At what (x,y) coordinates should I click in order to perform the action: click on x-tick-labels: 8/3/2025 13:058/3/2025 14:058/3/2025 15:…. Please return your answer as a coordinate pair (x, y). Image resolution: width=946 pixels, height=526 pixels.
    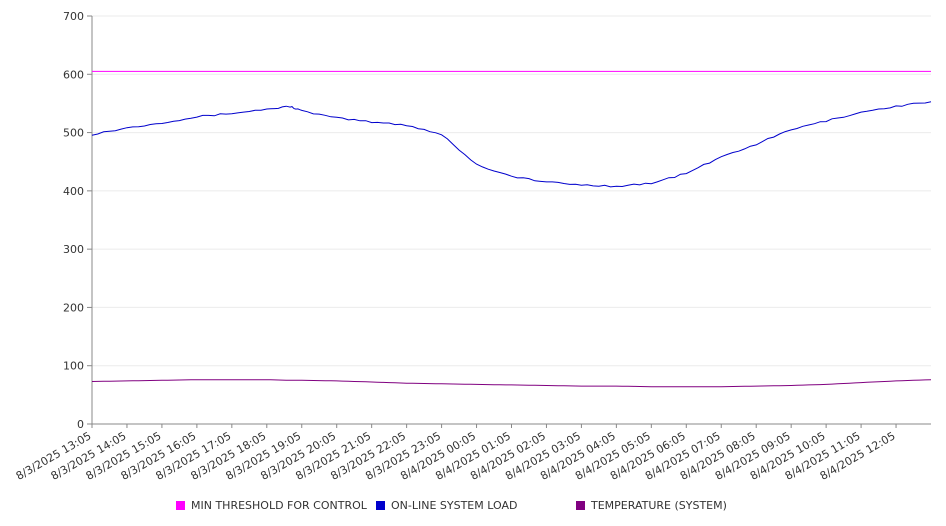
    Looking at the image, I should click on (456, 456).